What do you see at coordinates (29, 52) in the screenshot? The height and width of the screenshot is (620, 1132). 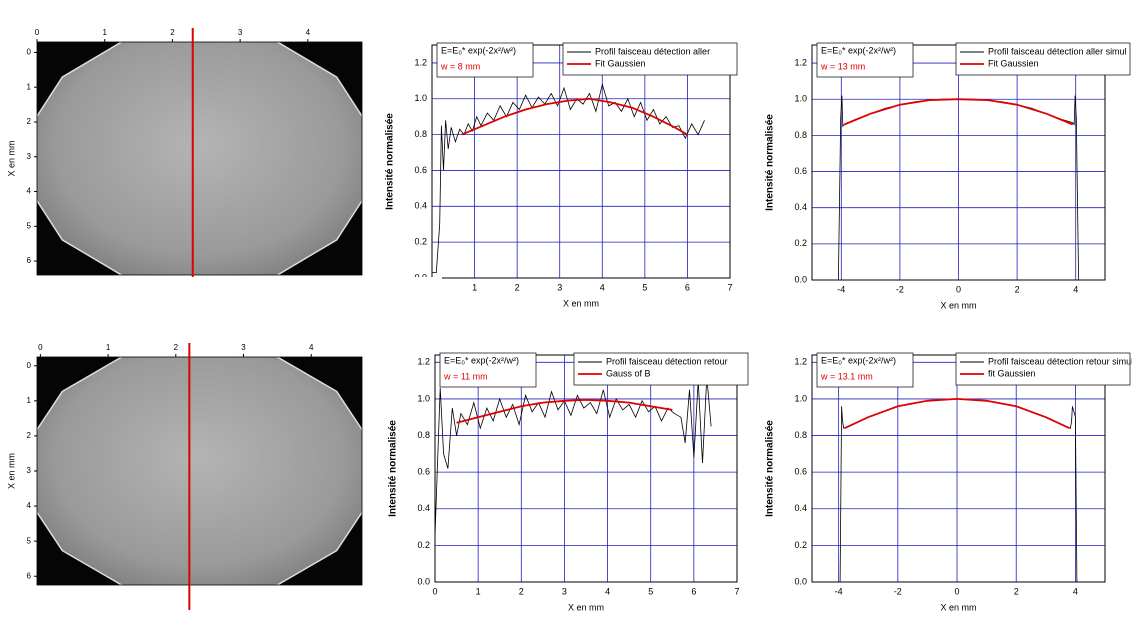 I see `y-tick-label: 0` at bounding box center [29, 52].